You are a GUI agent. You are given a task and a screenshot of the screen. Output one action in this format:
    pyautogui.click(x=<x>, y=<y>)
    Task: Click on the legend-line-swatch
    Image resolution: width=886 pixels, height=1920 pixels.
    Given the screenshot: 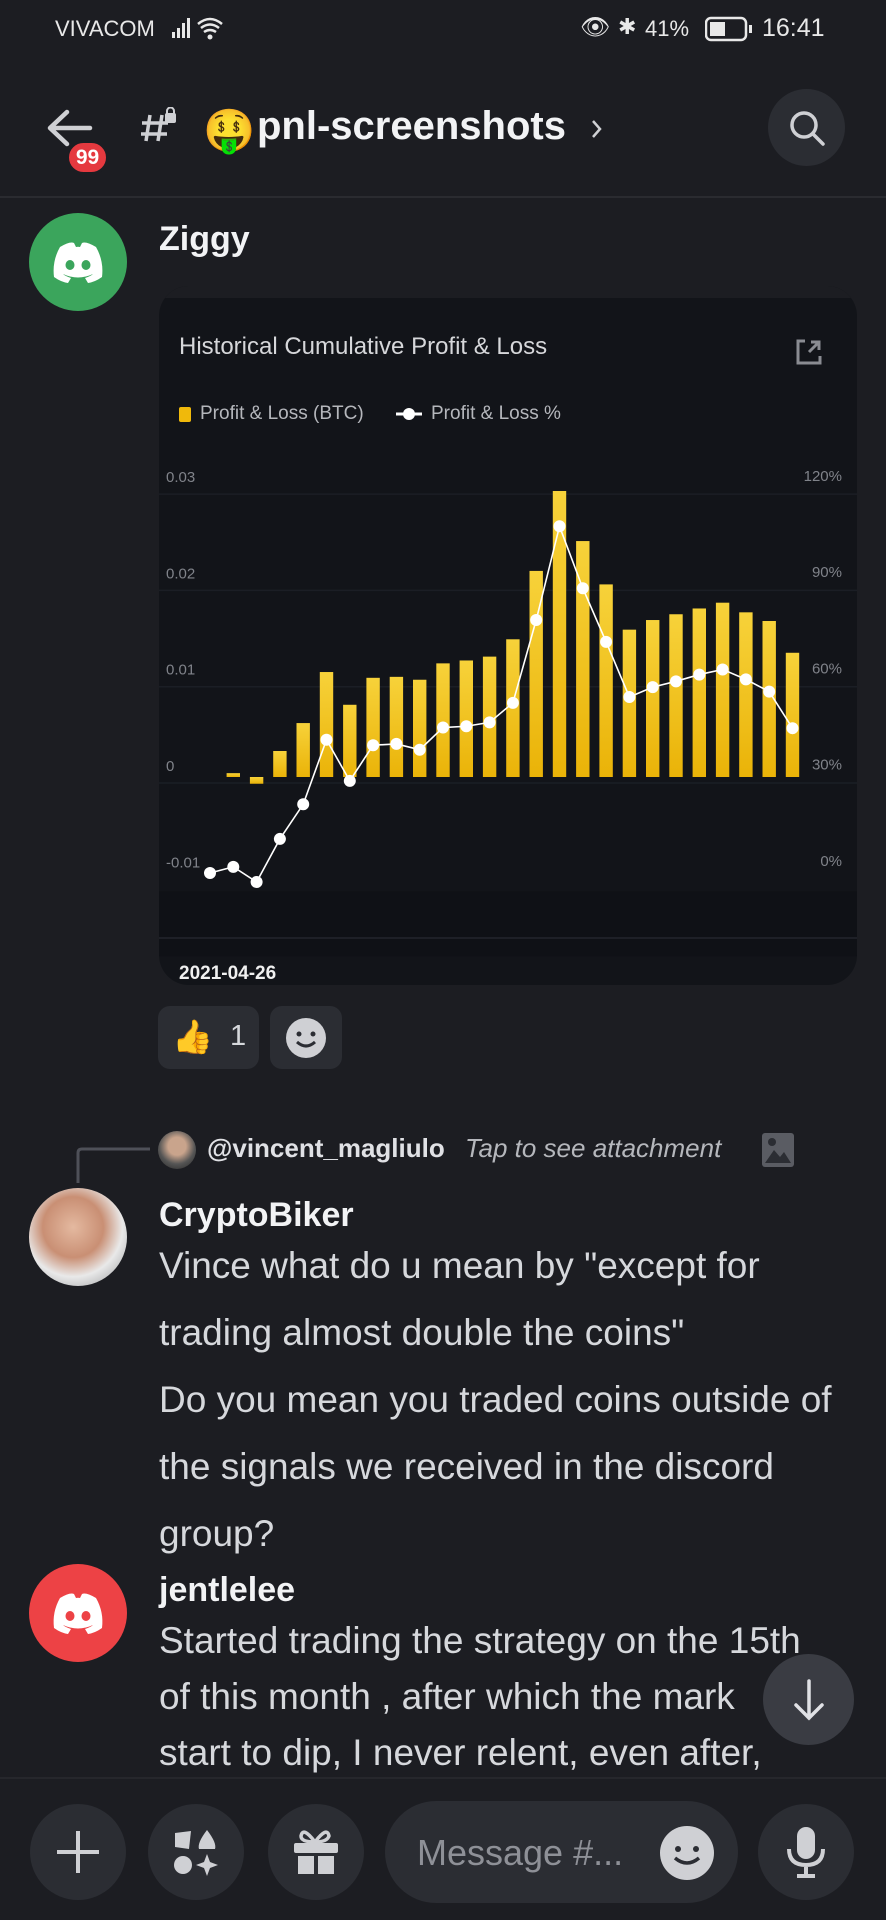 What is the action you would take?
    pyautogui.click(x=409, y=414)
    